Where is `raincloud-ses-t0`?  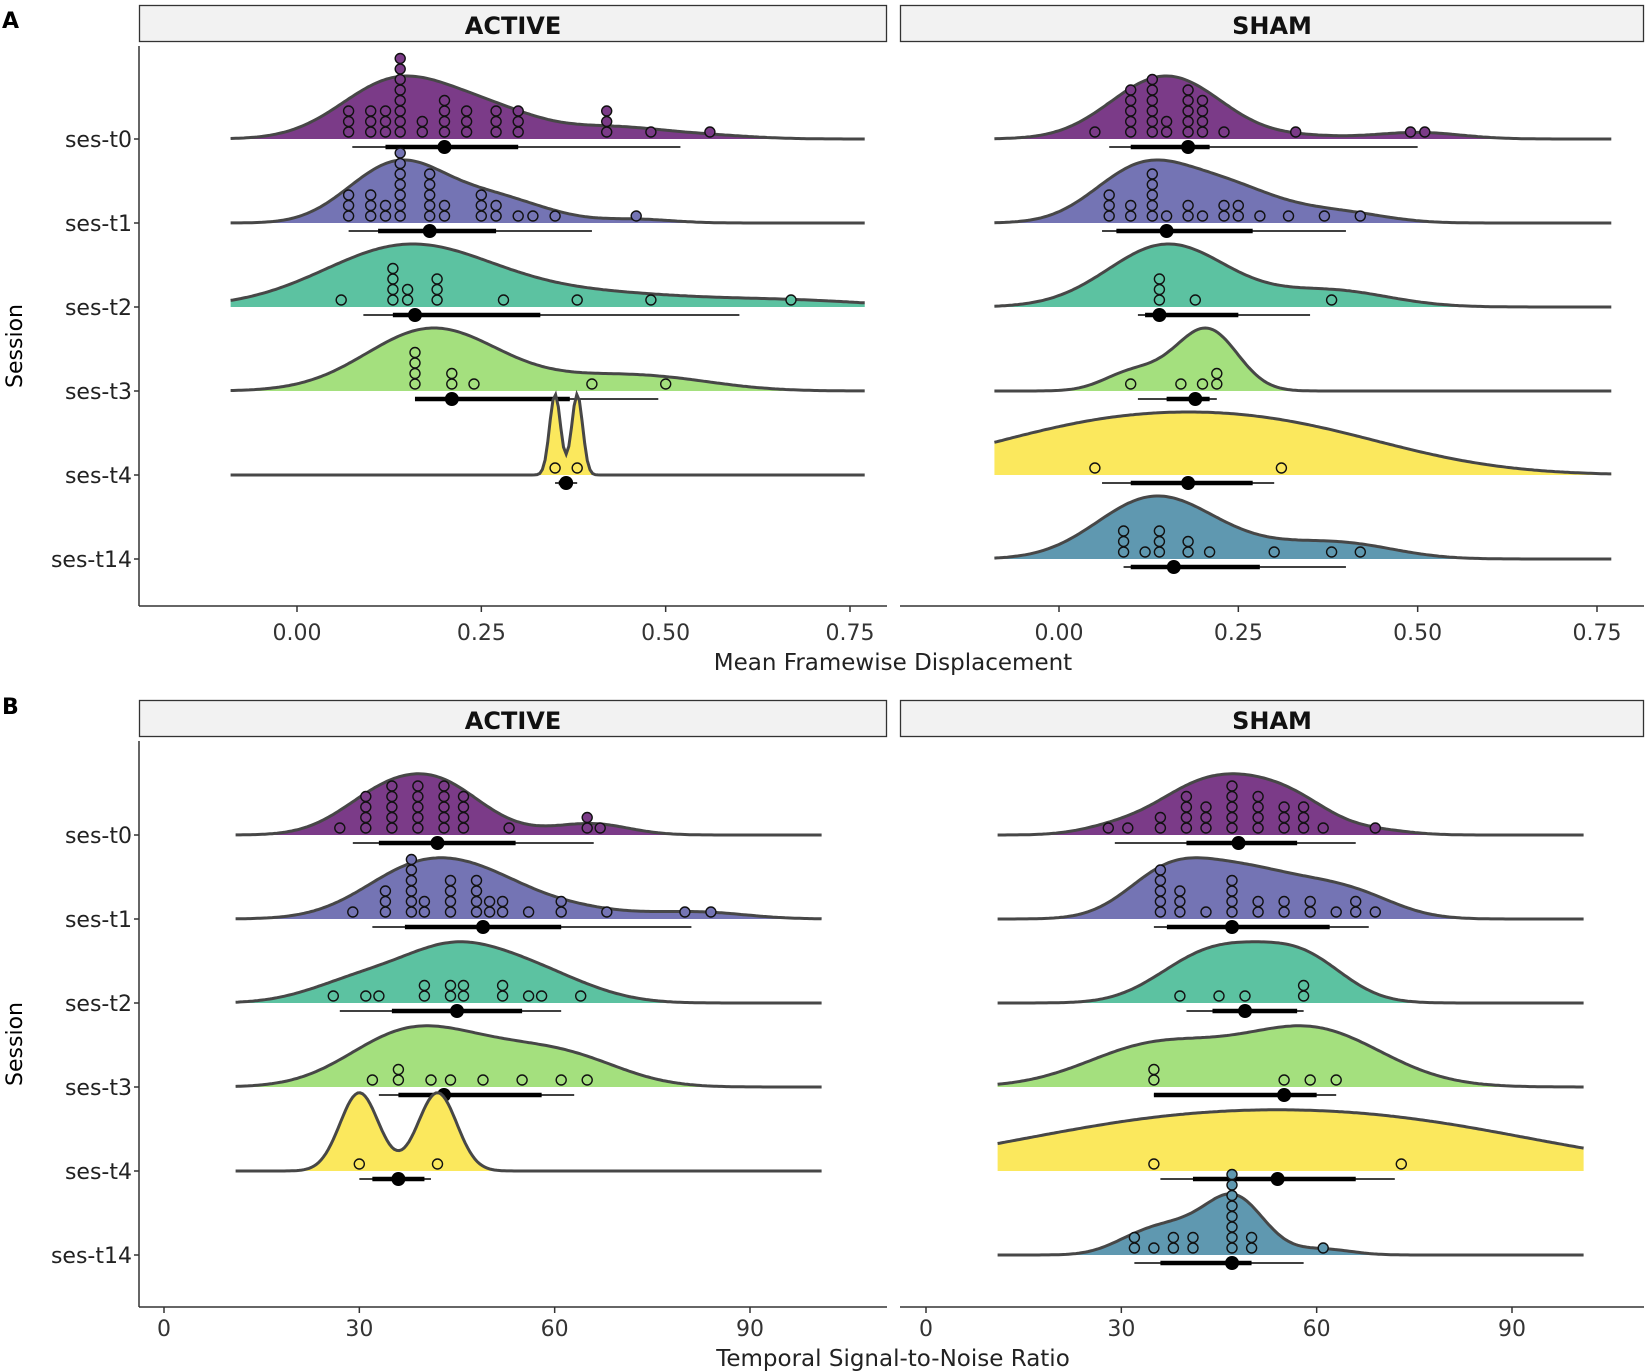 raincloud-ses-t0 is located at coordinates (528, 811).